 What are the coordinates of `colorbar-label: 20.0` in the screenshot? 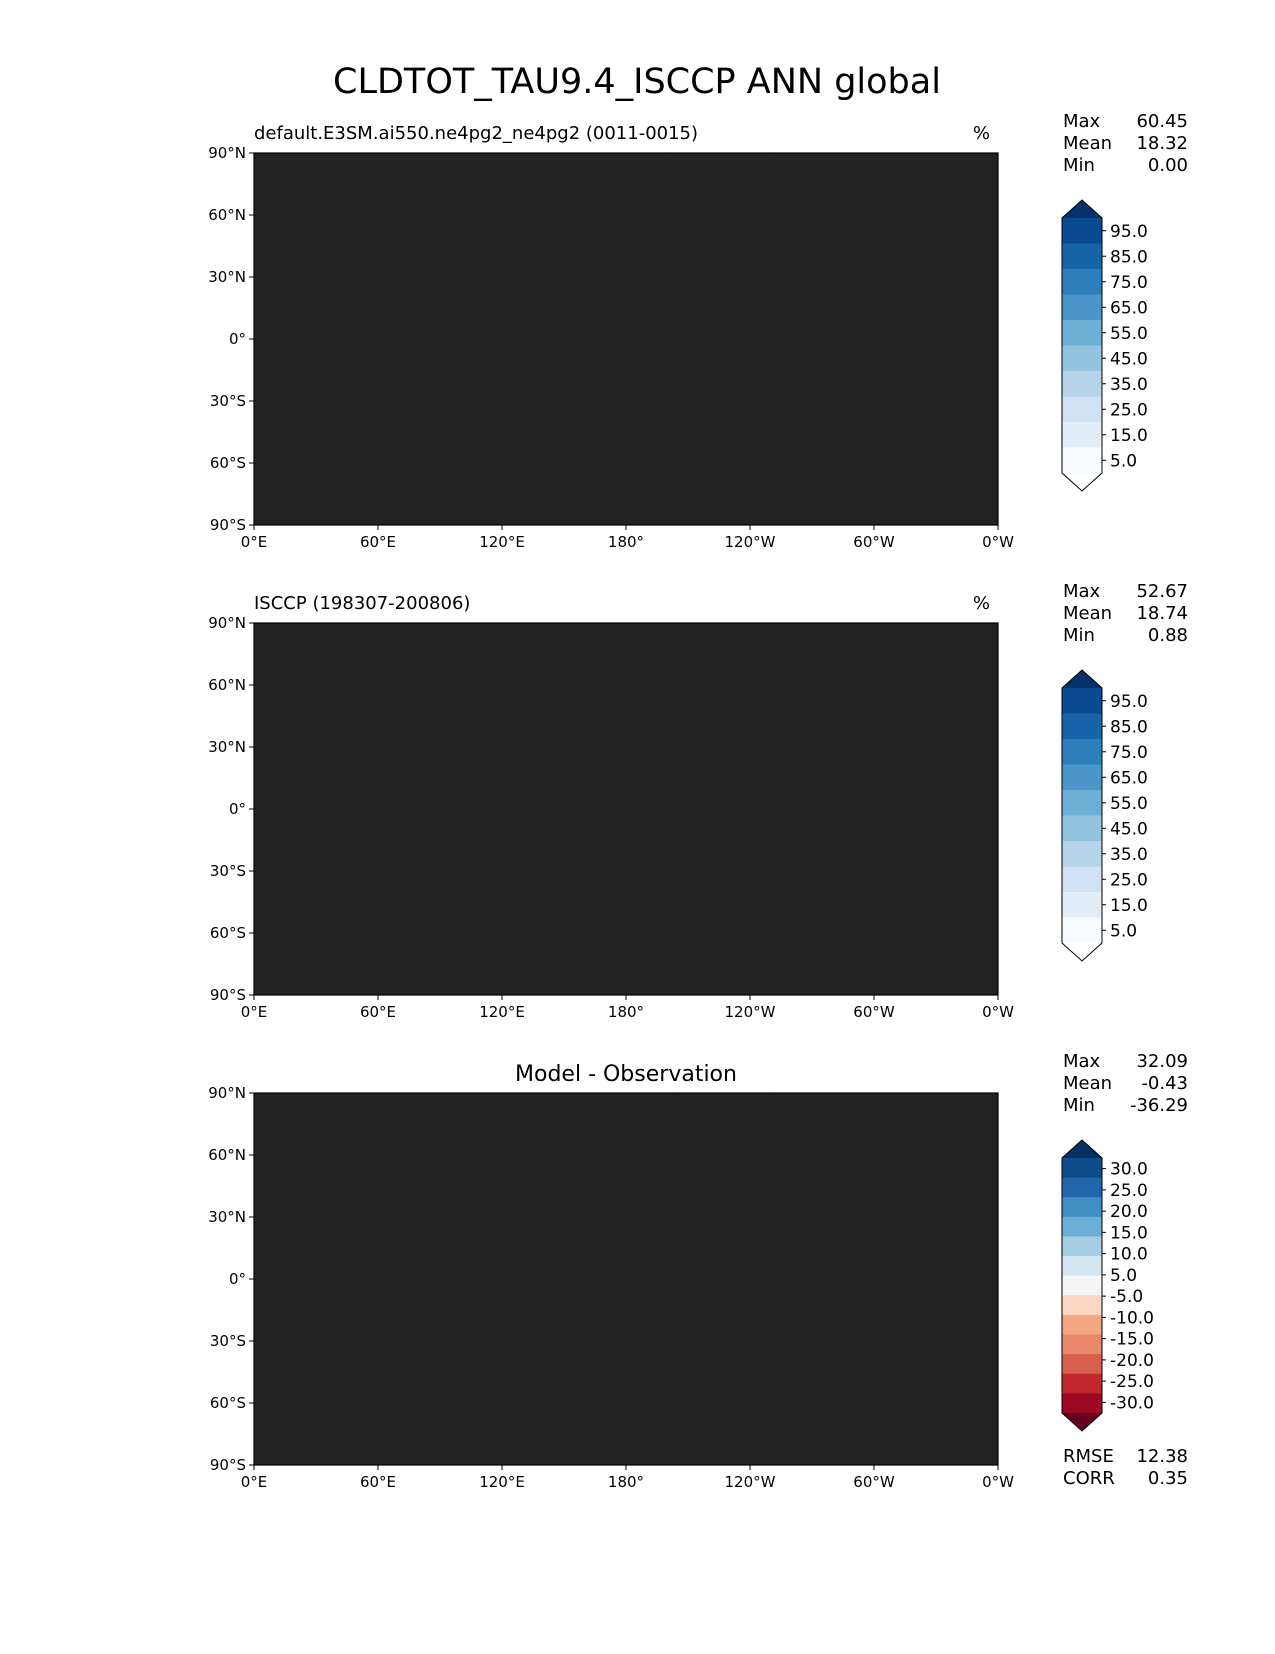 It's located at (1129, 1212).